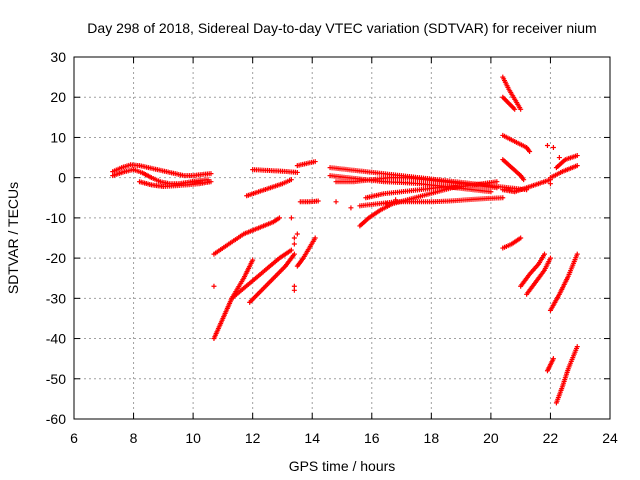 Image resolution: width=640 pixels, height=480 pixels. Describe the element at coordinates (491, 438) in the screenshot. I see `x-tick-label: 20` at that location.